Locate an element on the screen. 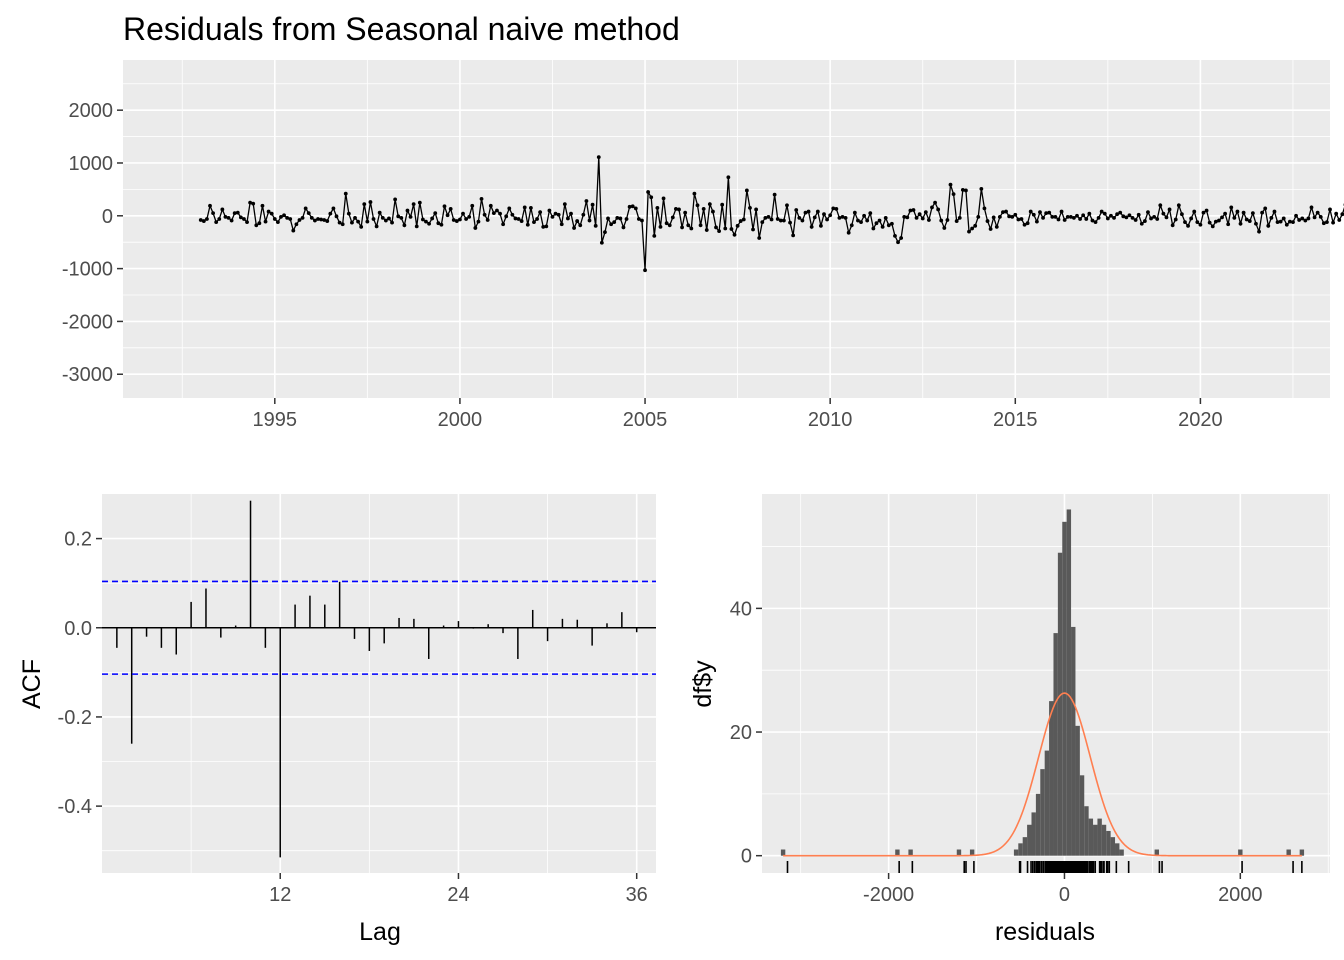 The image size is (1344, 960). chart-title: Residuals from Seasonal naive method is located at coordinates (401, 29).